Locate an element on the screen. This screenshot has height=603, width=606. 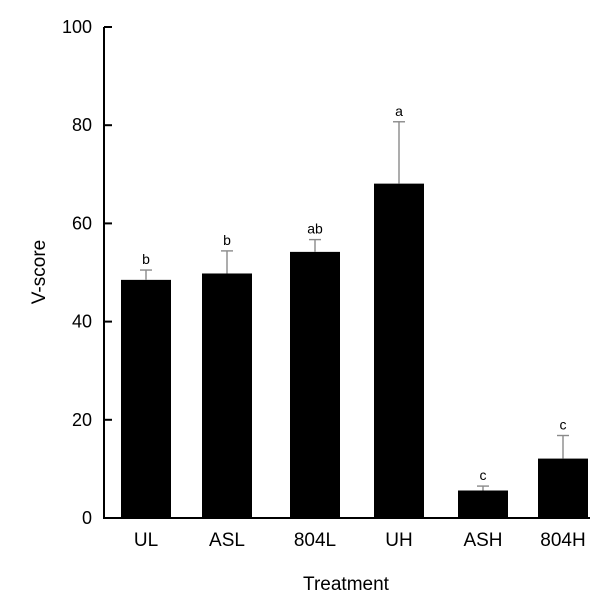
bar-ash is located at coordinates (483, 504).